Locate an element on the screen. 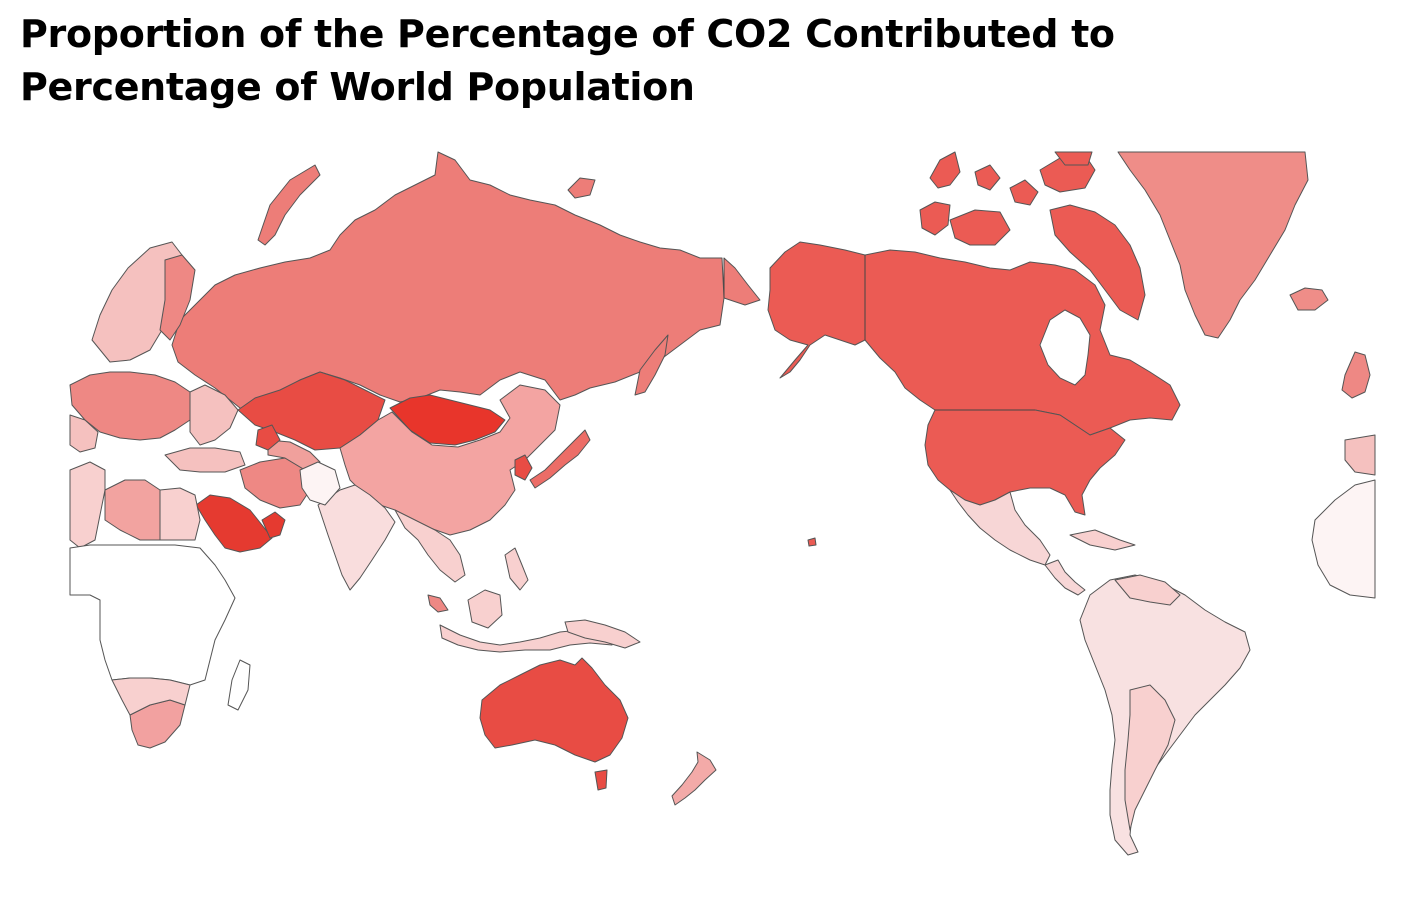  country-usa is located at coordinates (1025, 462).